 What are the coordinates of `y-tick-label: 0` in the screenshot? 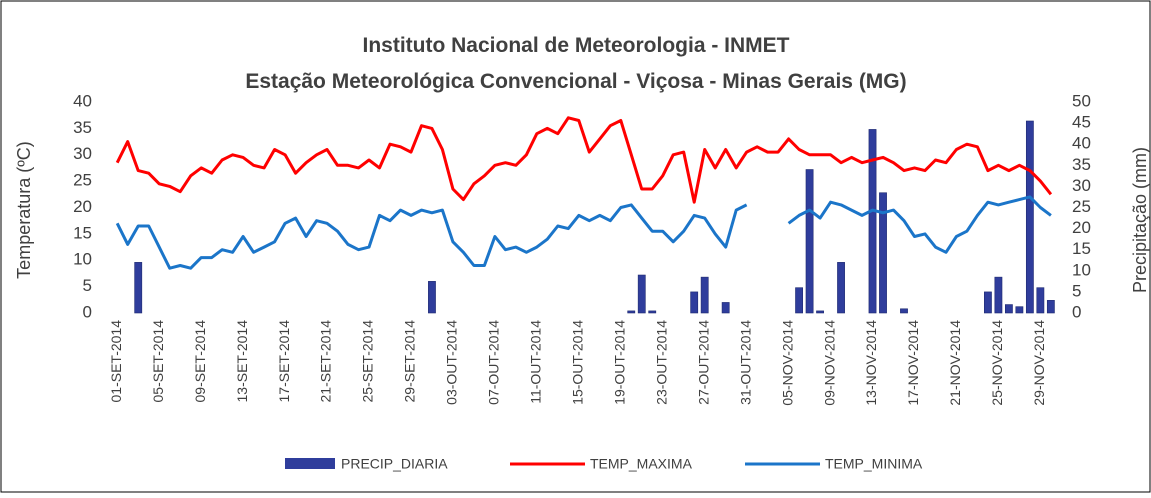 It's located at (87, 311).